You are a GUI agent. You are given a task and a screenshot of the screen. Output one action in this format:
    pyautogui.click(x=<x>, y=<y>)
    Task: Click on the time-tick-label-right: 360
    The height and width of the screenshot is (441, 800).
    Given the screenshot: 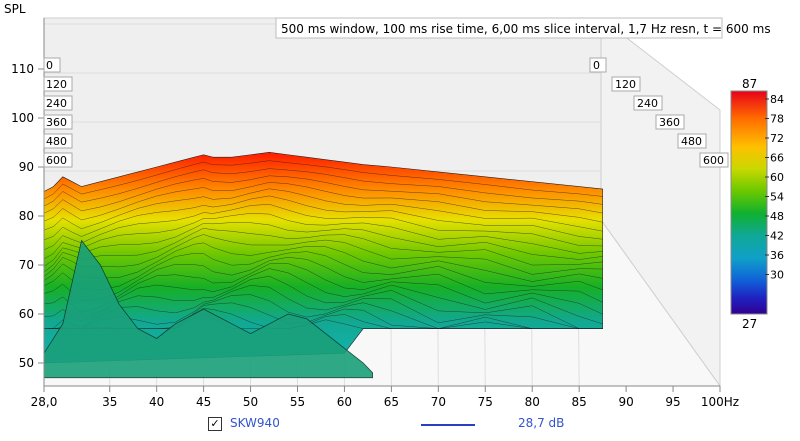 What is the action you would take?
    pyautogui.click(x=669, y=122)
    